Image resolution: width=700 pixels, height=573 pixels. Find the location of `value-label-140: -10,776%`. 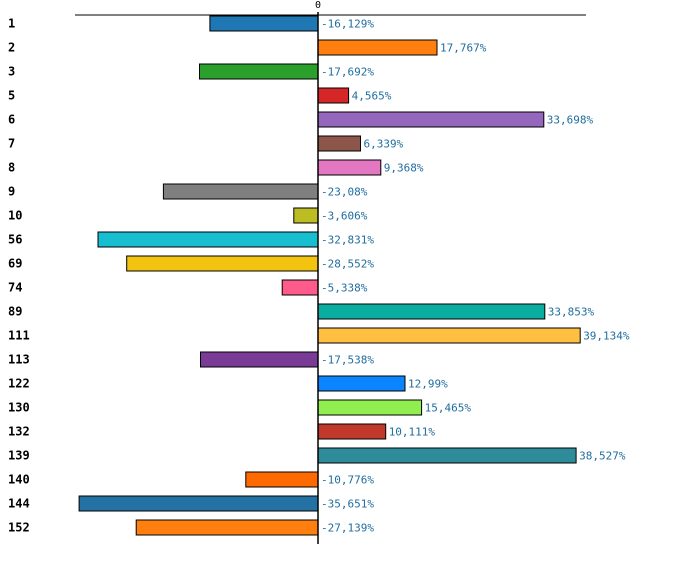

value-label-140: -10,776% is located at coordinates (347, 480).